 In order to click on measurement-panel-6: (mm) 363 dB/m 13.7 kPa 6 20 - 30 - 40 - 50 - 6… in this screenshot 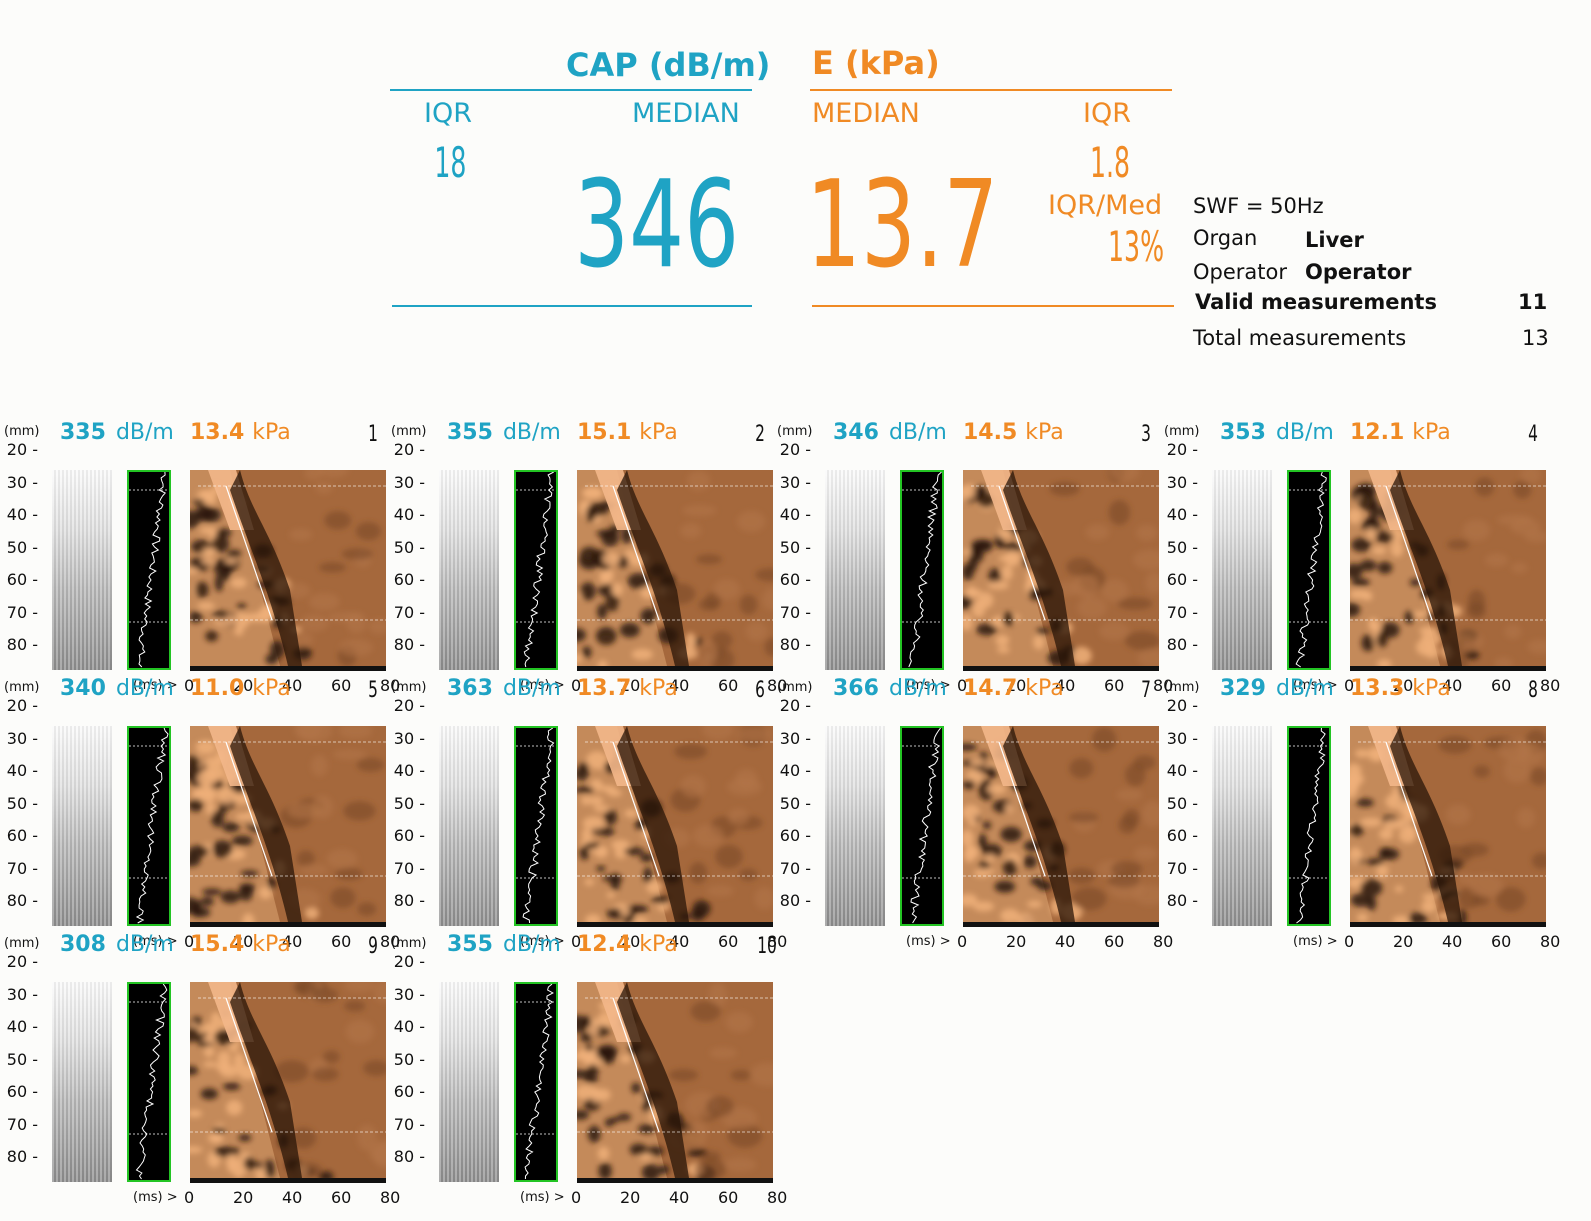, I will do `click(587, 813)`.